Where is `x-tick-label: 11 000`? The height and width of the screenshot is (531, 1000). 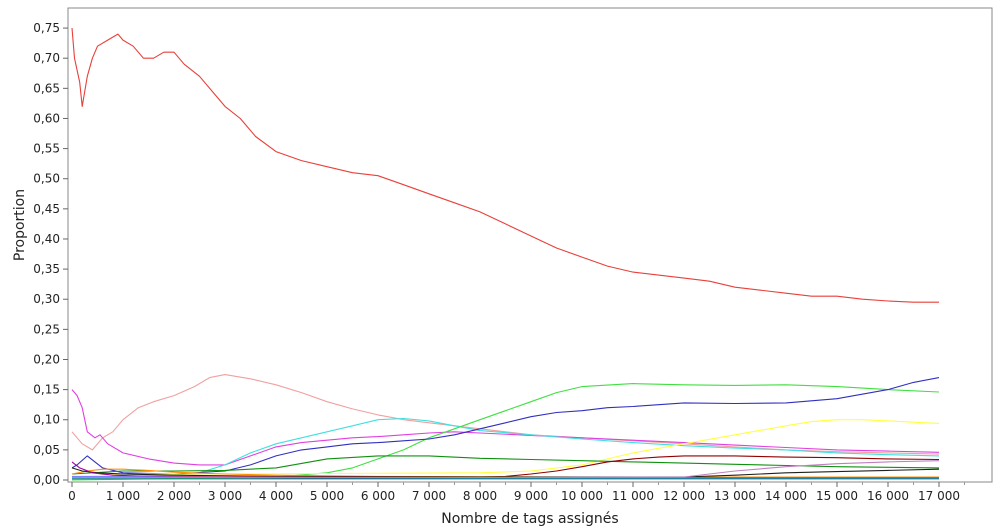
x-tick-label: 11 000 is located at coordinates (633, 496).